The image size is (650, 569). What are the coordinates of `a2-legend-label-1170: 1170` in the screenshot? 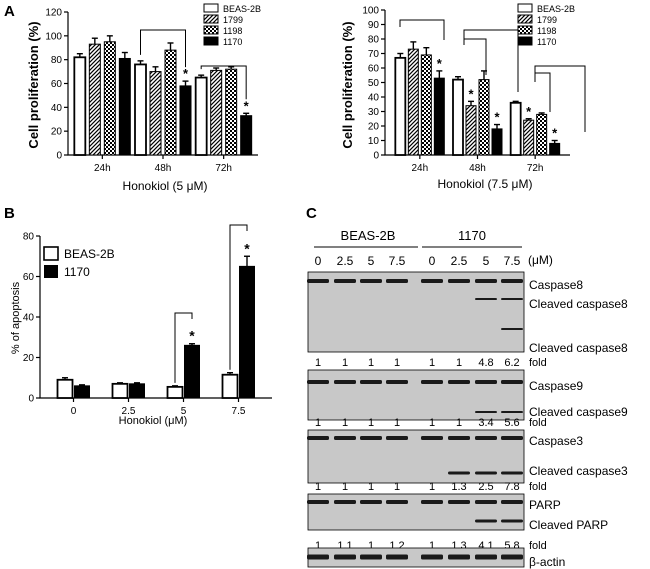 It's located at (546, 42).